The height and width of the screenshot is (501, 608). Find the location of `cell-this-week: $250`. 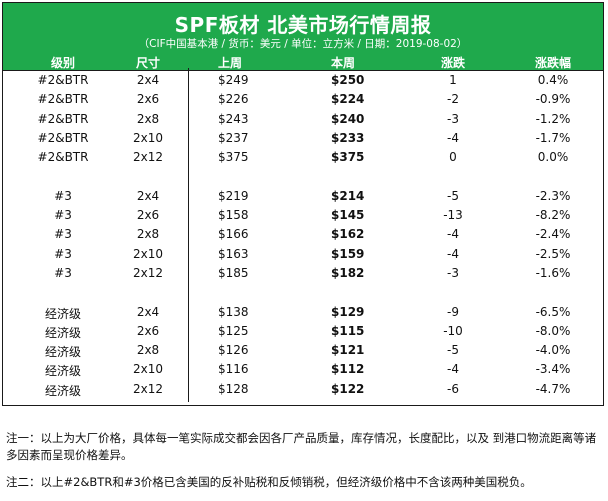

cell-this-week: $250 is located at coordinates (348, 80).